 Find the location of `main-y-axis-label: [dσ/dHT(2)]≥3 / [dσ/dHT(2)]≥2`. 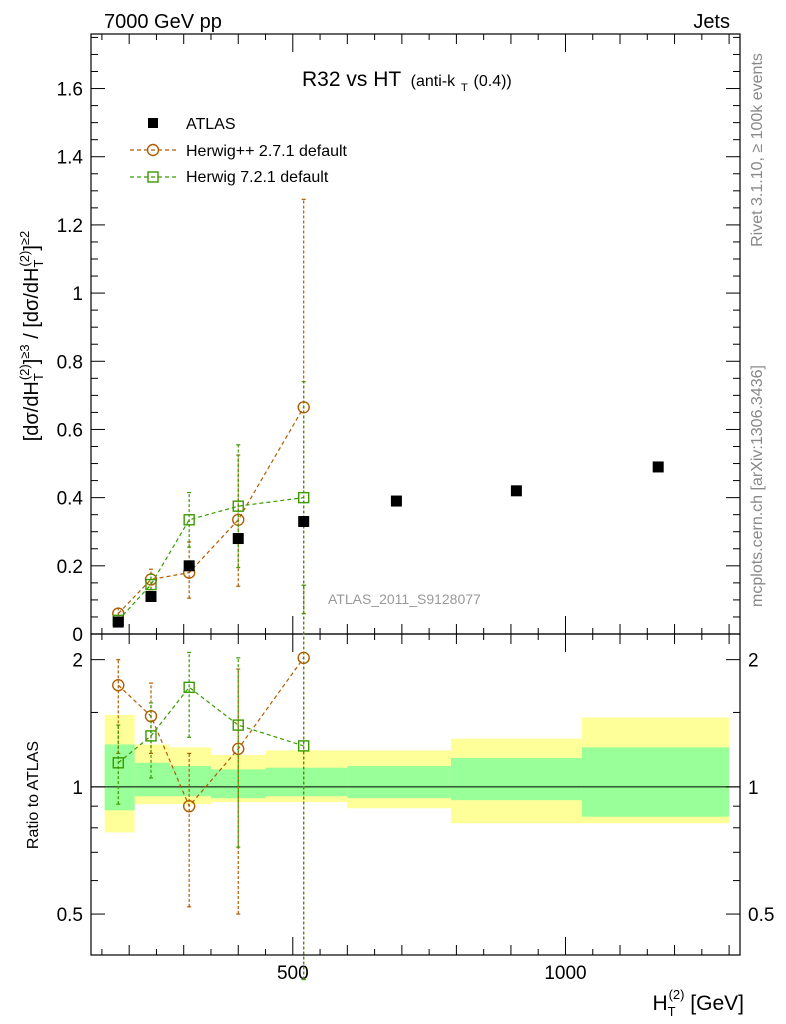

main-y-axis-label: [dσ/dHT(2)]≥3 / [dσ/dHT(2)]≥2 is located at coordinates (31, 336).